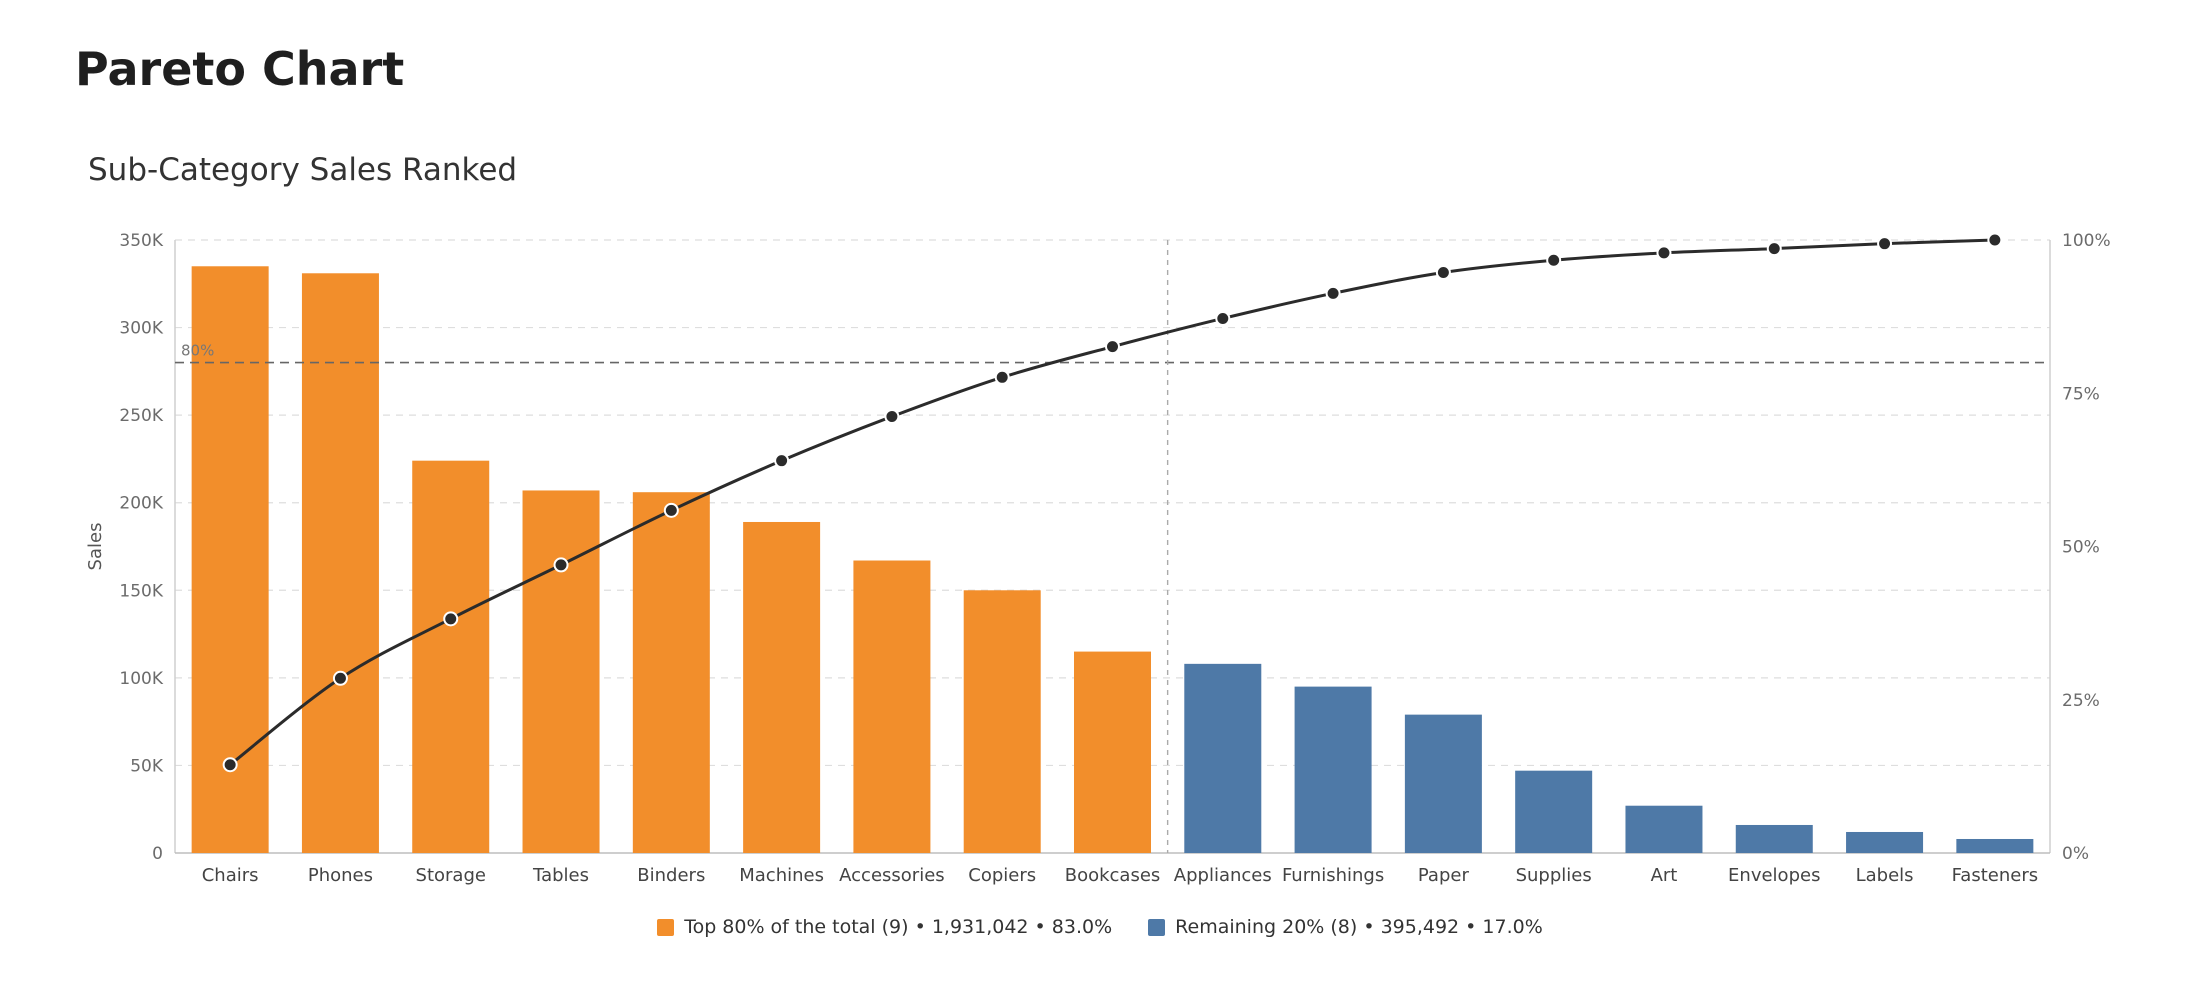 This screenshot has height=1000, width=2200. I want to click on cumulative-point-machines, so click(782, 461).